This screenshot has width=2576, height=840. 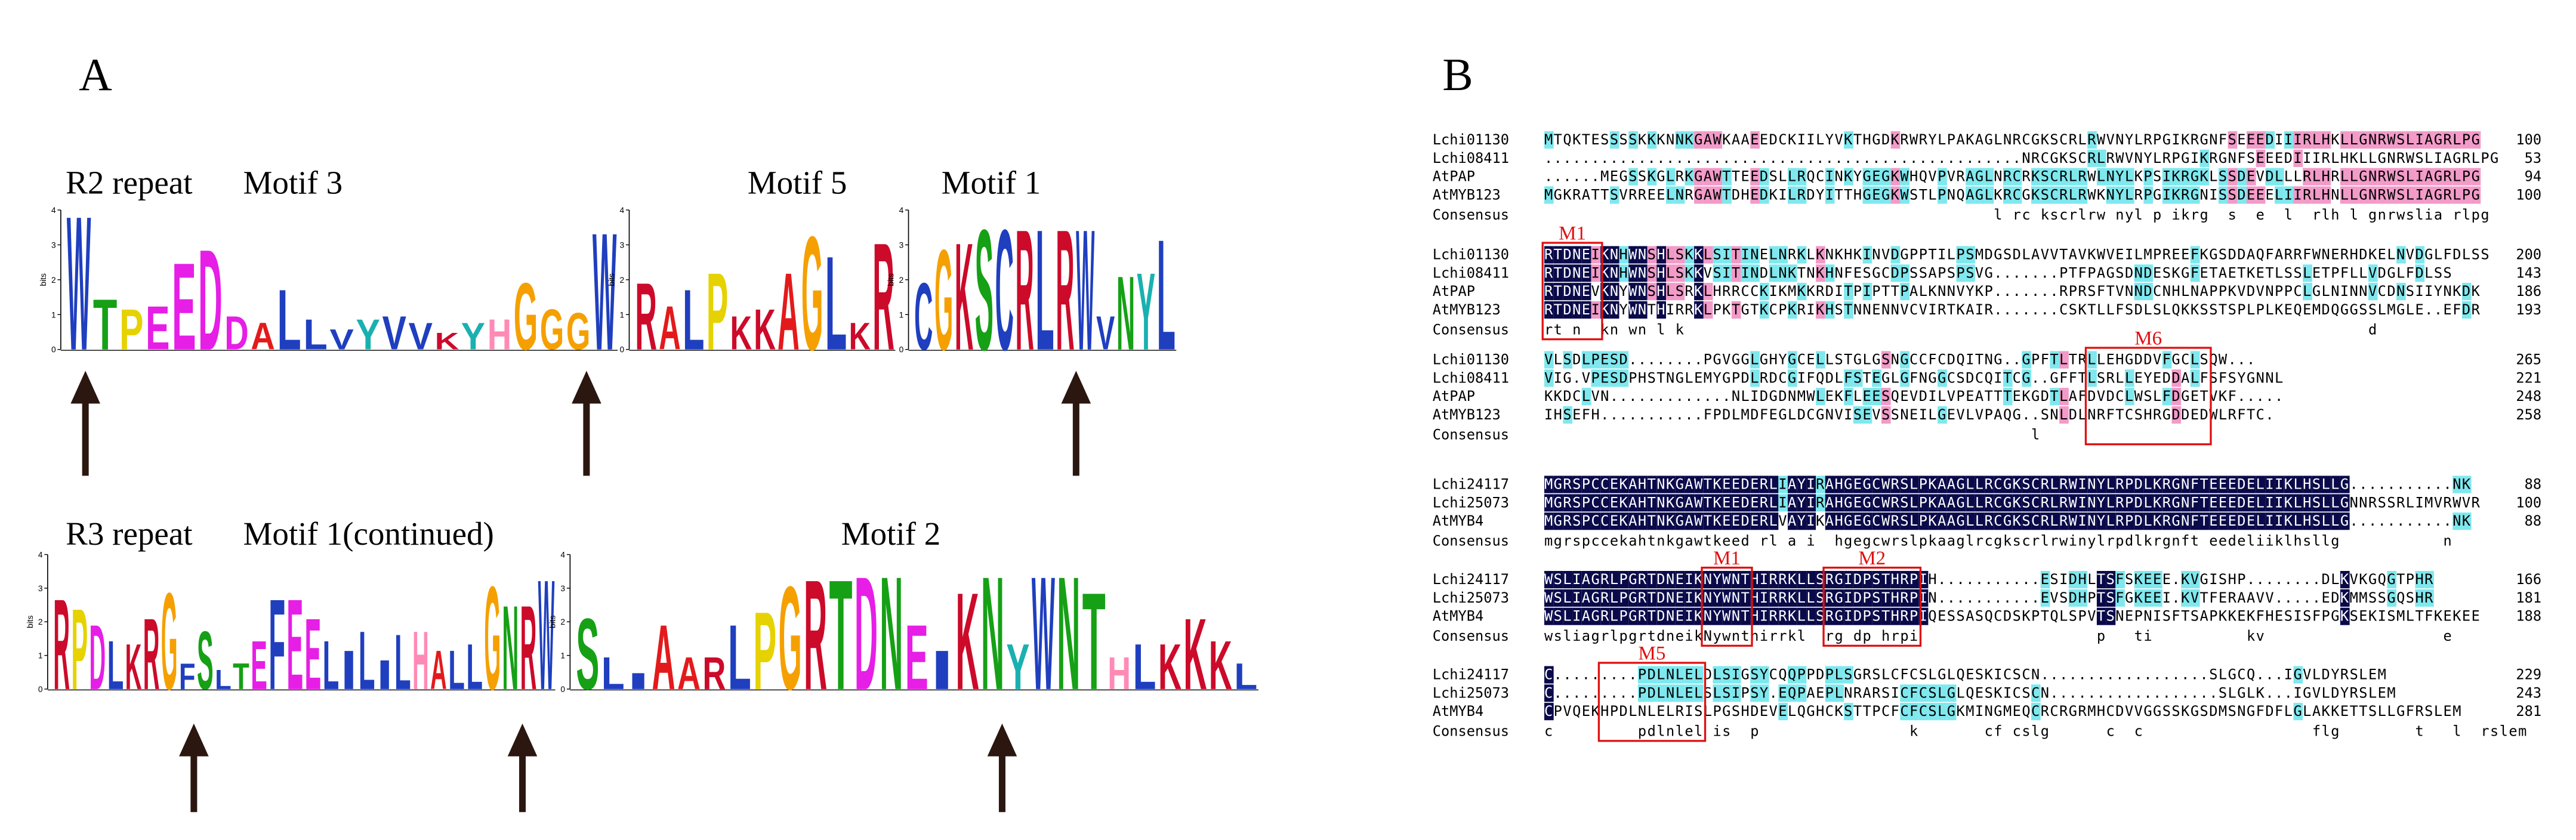 I want to click on logo-letter: I, so click(x=942, y=670).